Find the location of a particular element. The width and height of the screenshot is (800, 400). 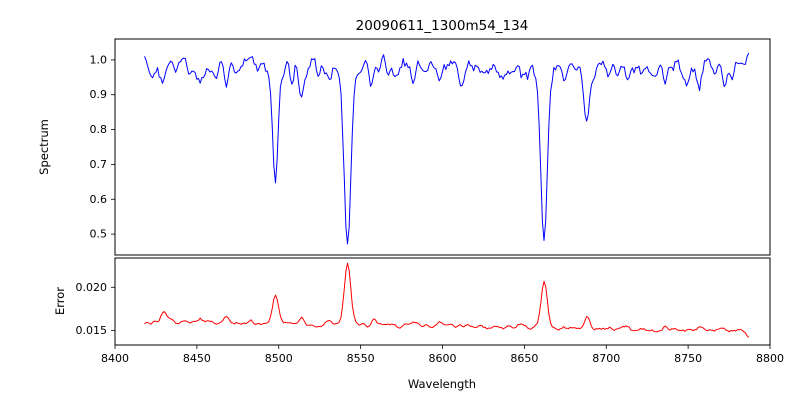

x-tick-label: 8650 is located at coordinates (524, 358).